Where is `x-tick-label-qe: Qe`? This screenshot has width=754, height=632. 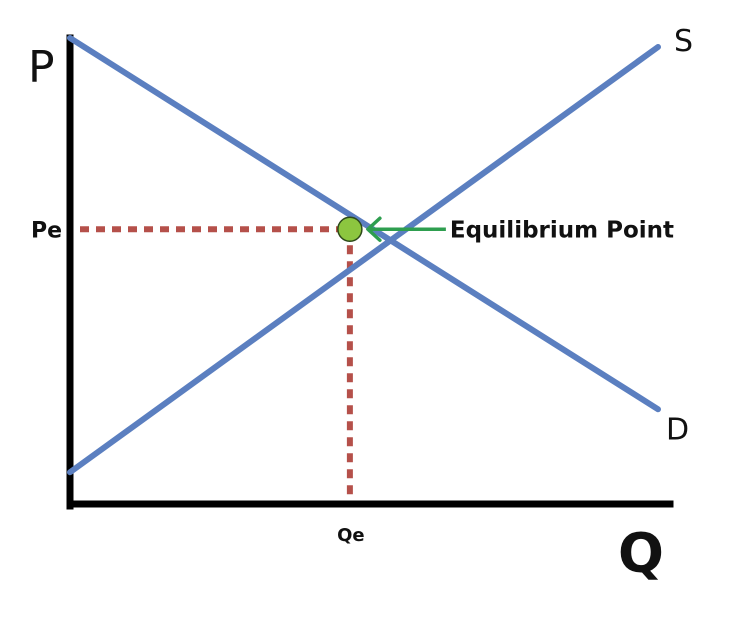 x-tick-label-qe: Qe is located at coordinates (351, 535).